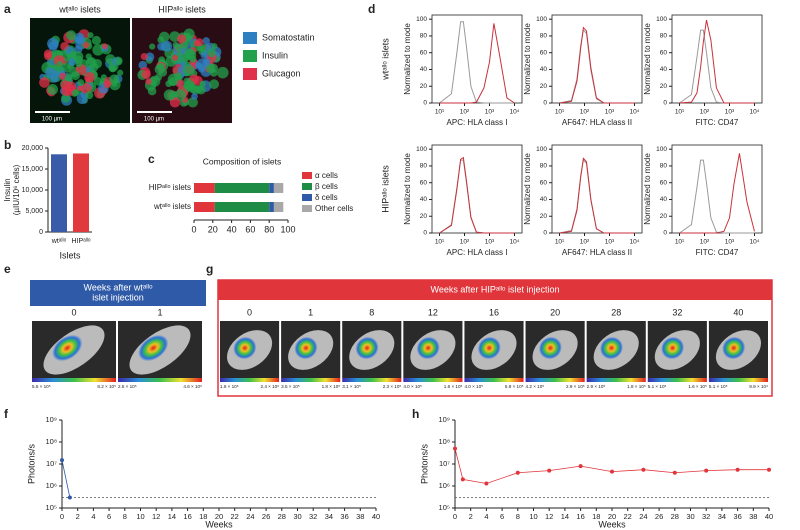 The image size is (800, 530). I want to click on legend-label: β cells, so click(326, 186).